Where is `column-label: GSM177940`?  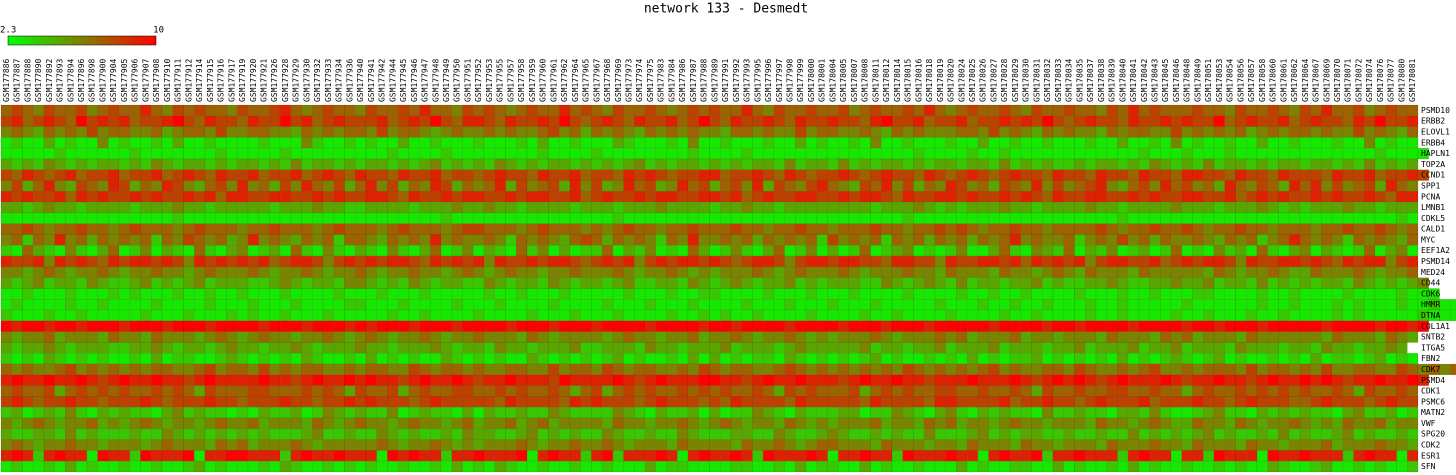 column-label: GSM177940 is located at coordinates (360, 80).